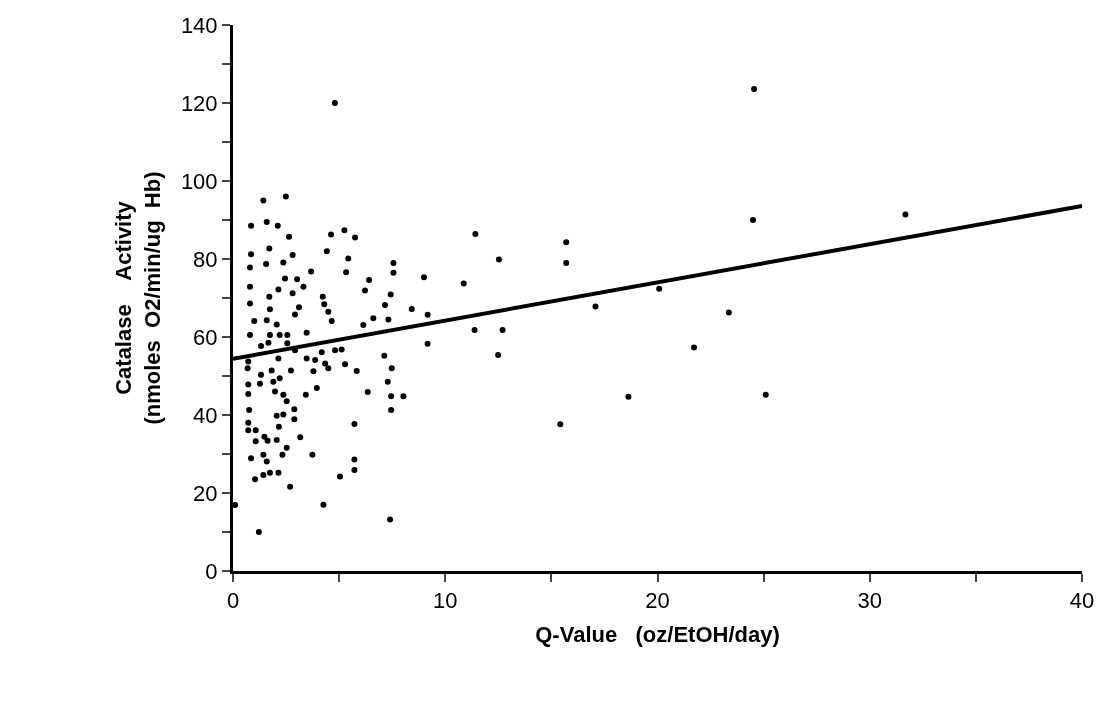  What do you see at coordinates (199, 103) in the screenshot?
I see `y-tick-label: 120` at bounding box center [199, 103].